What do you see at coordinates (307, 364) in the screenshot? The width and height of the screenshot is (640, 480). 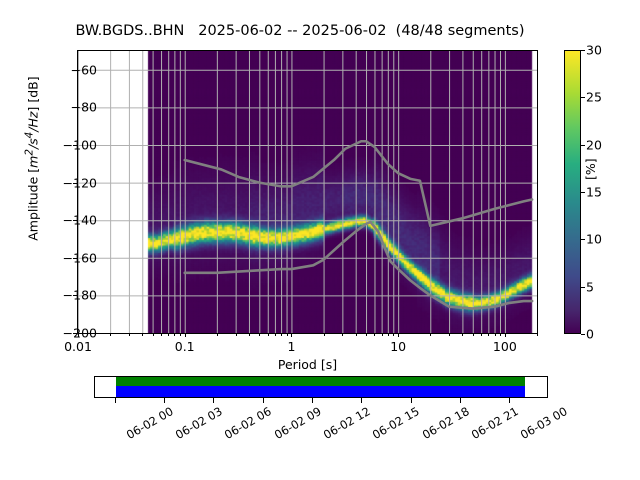 I see `x-axis-label: Period [s]` at bounding box center [307, 364].